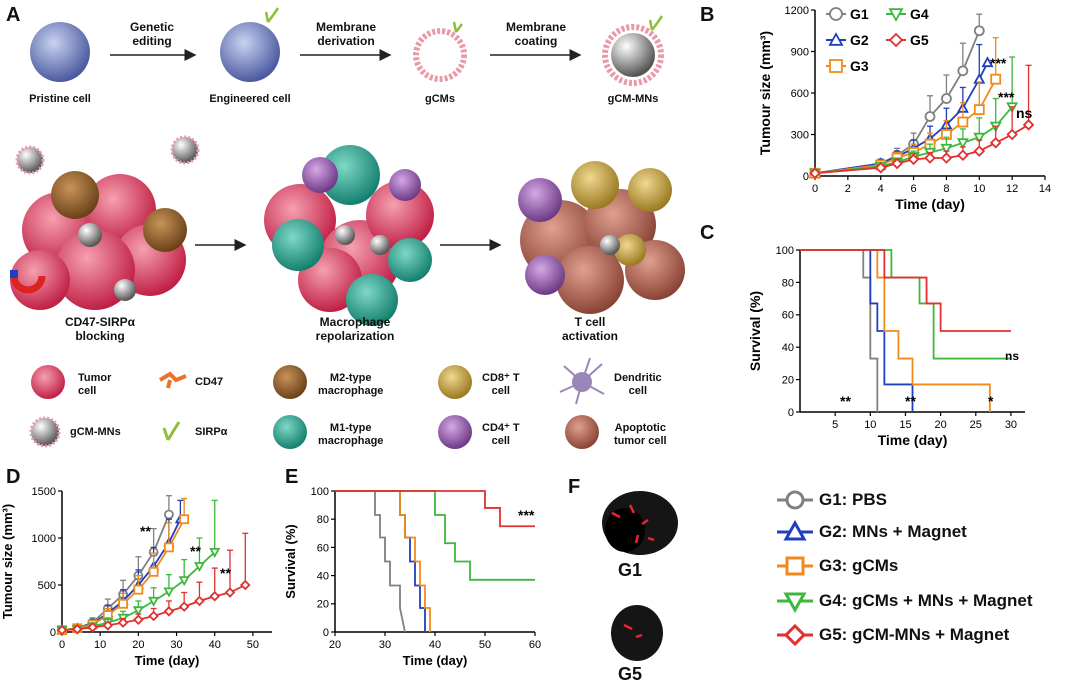 This screenshot has height=689, width=1065. I want to click on legend-apoptotic: Apoptotic tumor cell, so click(640, 434).